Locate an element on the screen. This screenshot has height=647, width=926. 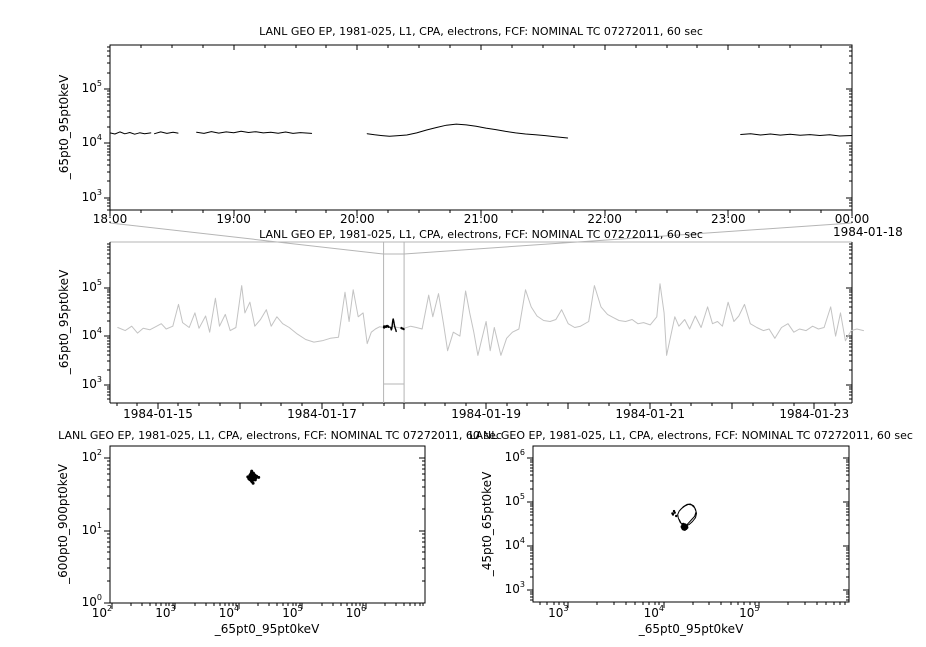
y-tick-label: 106 is located at coordinates (505, 455).